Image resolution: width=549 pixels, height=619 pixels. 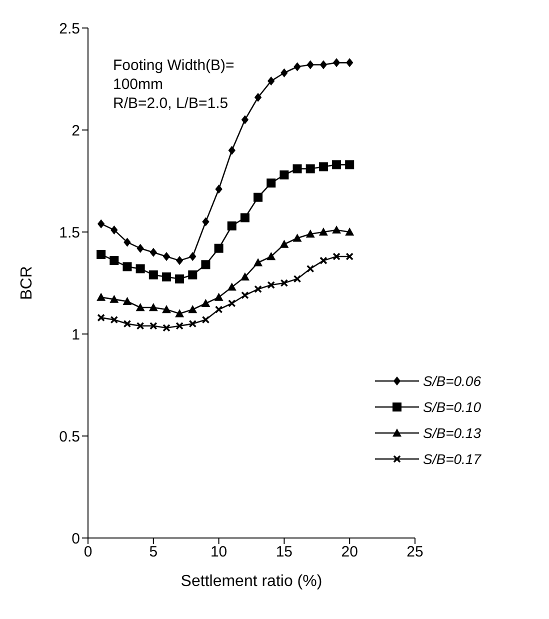 What do you see at coordinates (76, 539) in the screenshot?
I see `y-tick-label: 0` at bounding box center [76, 539].